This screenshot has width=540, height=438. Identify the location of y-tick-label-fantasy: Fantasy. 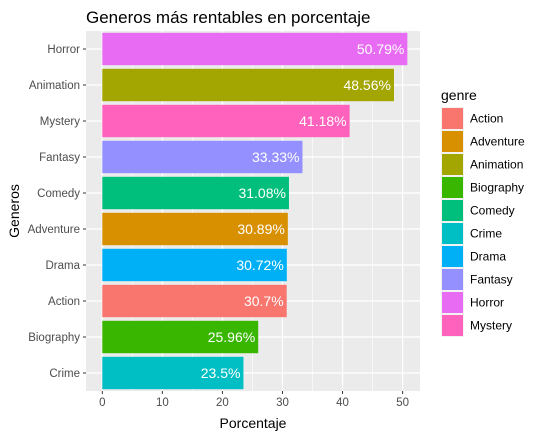
(59, 158).